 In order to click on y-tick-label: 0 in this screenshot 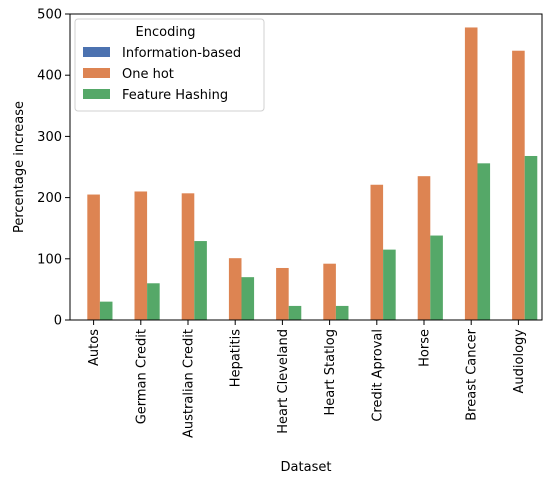, I will do `click(58, 321)`.